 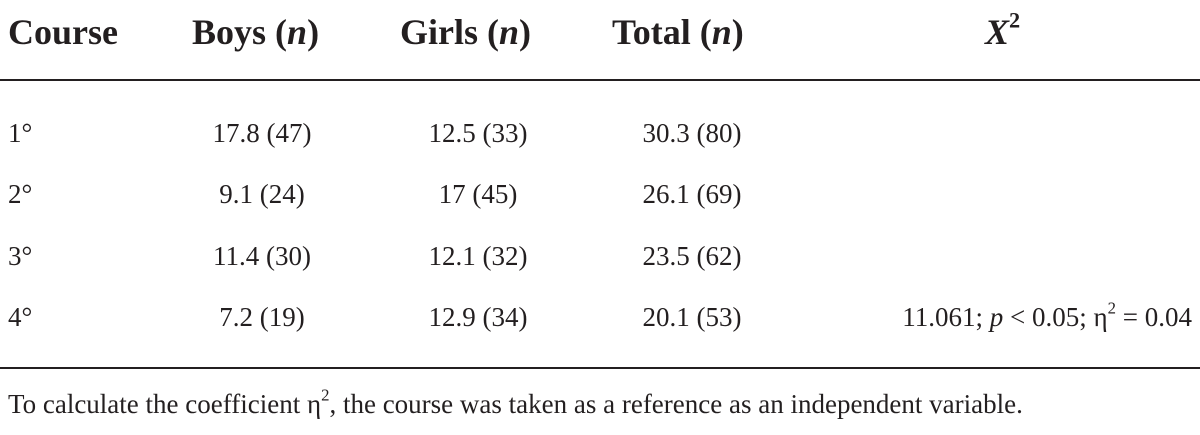 What do you see at coordinates (678, 32) in the screenshot?
I see `header-total: Total (n)` at bounding box center [678, 32].